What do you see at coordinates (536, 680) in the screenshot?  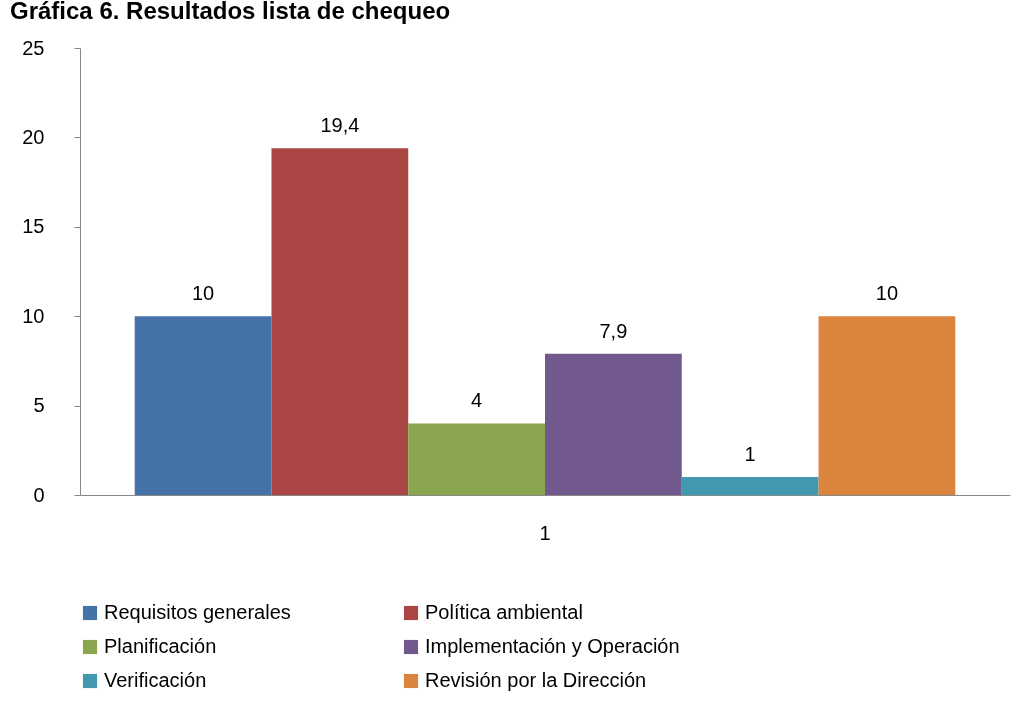 I see `legend-label: Revisión por la Dirección` at bounding box center [536, 680].